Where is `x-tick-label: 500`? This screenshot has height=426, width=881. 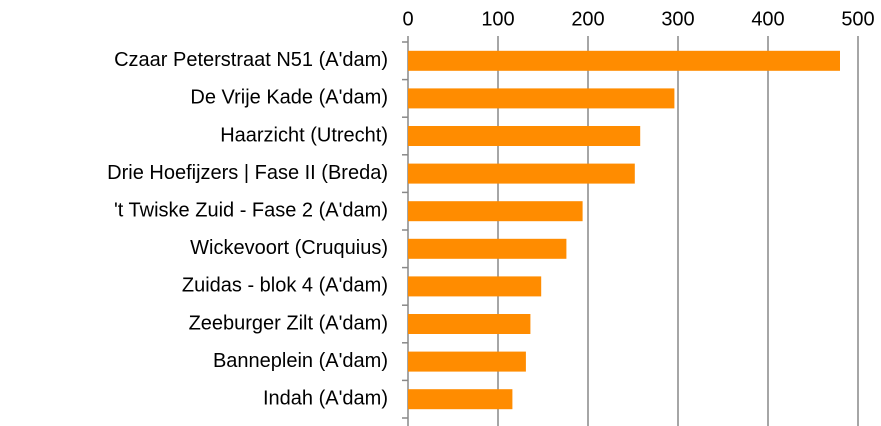 x-tick-label: 500 is located at coordinates (857, 19).